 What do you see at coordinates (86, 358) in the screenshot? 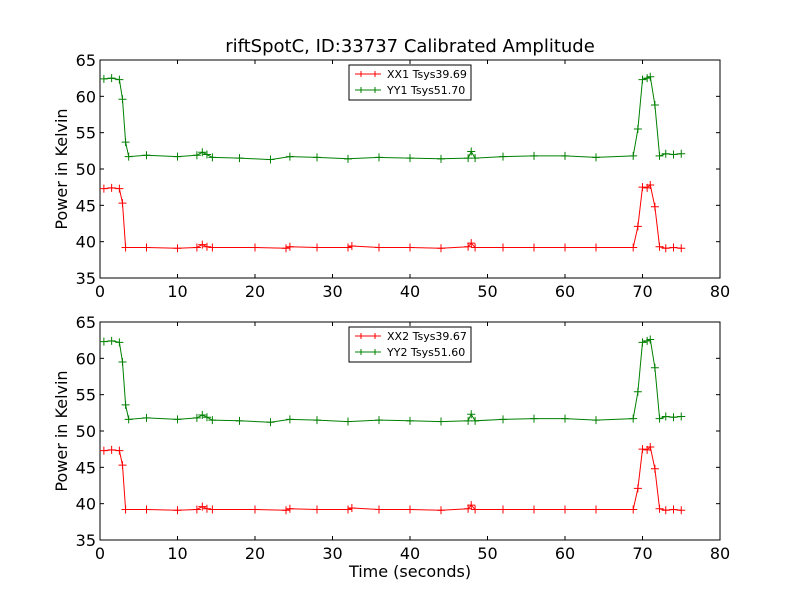
I see `y-tick-label: 60` at bounding box center [86, 358].